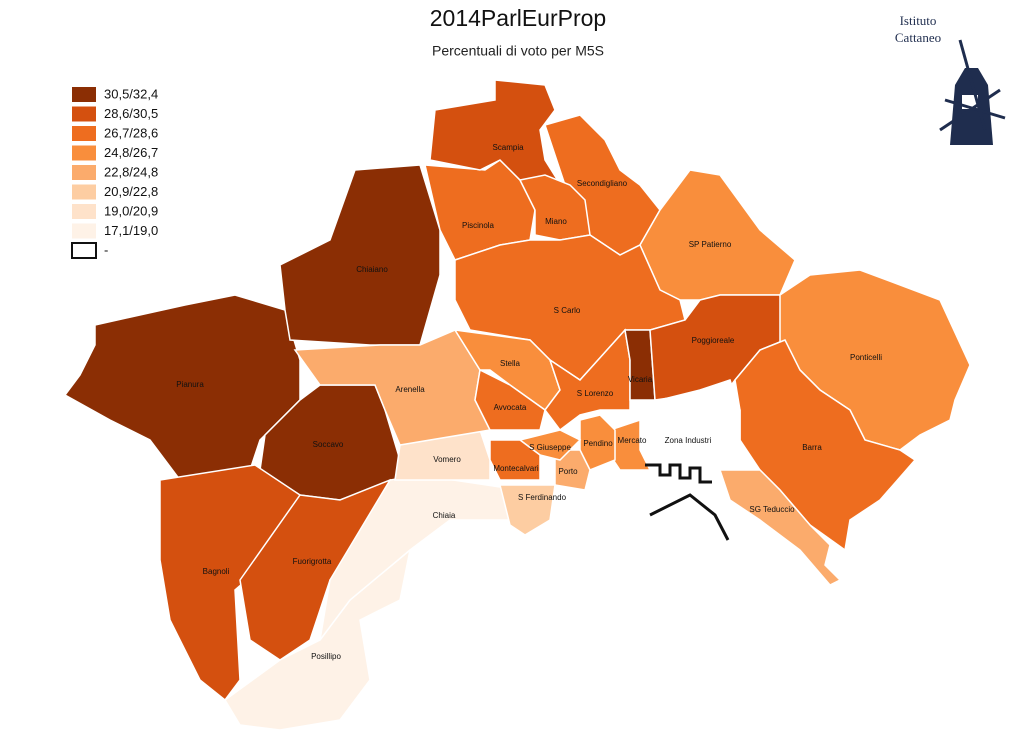 Image resolution: width=1030 pixels, height=750 pixels. I want to click on district-label: Vomero, so click(447, 459).